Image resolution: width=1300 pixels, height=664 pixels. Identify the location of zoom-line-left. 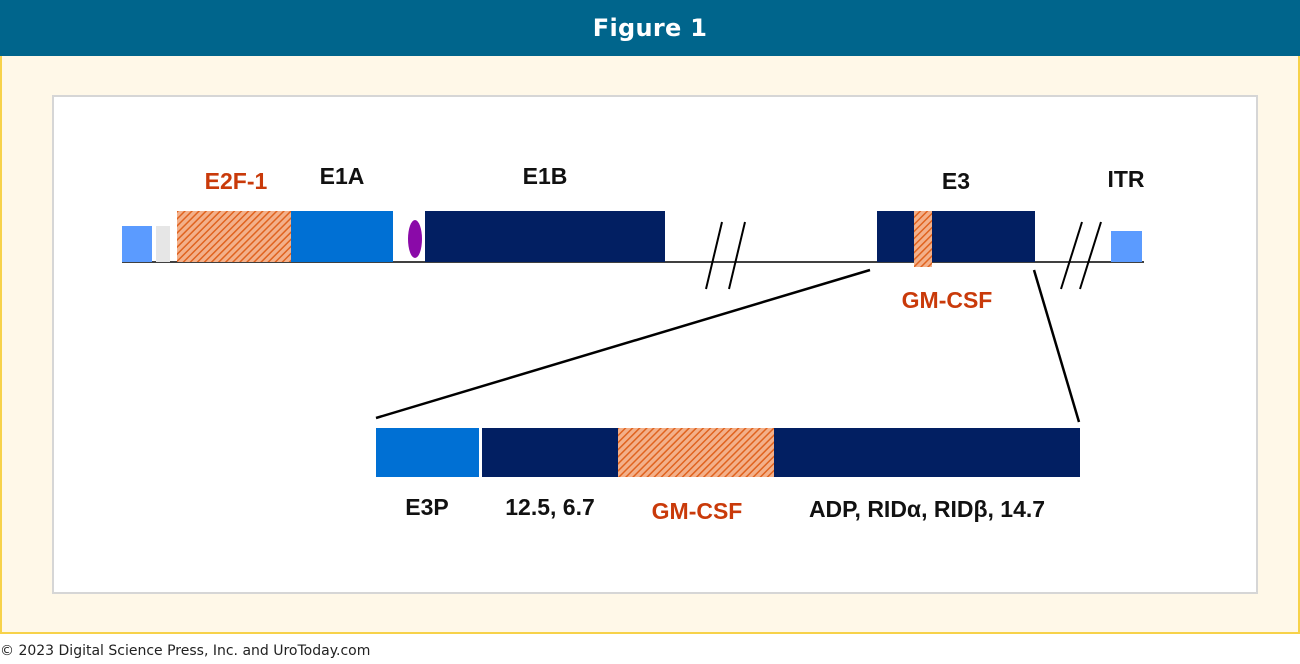
(623, 344).